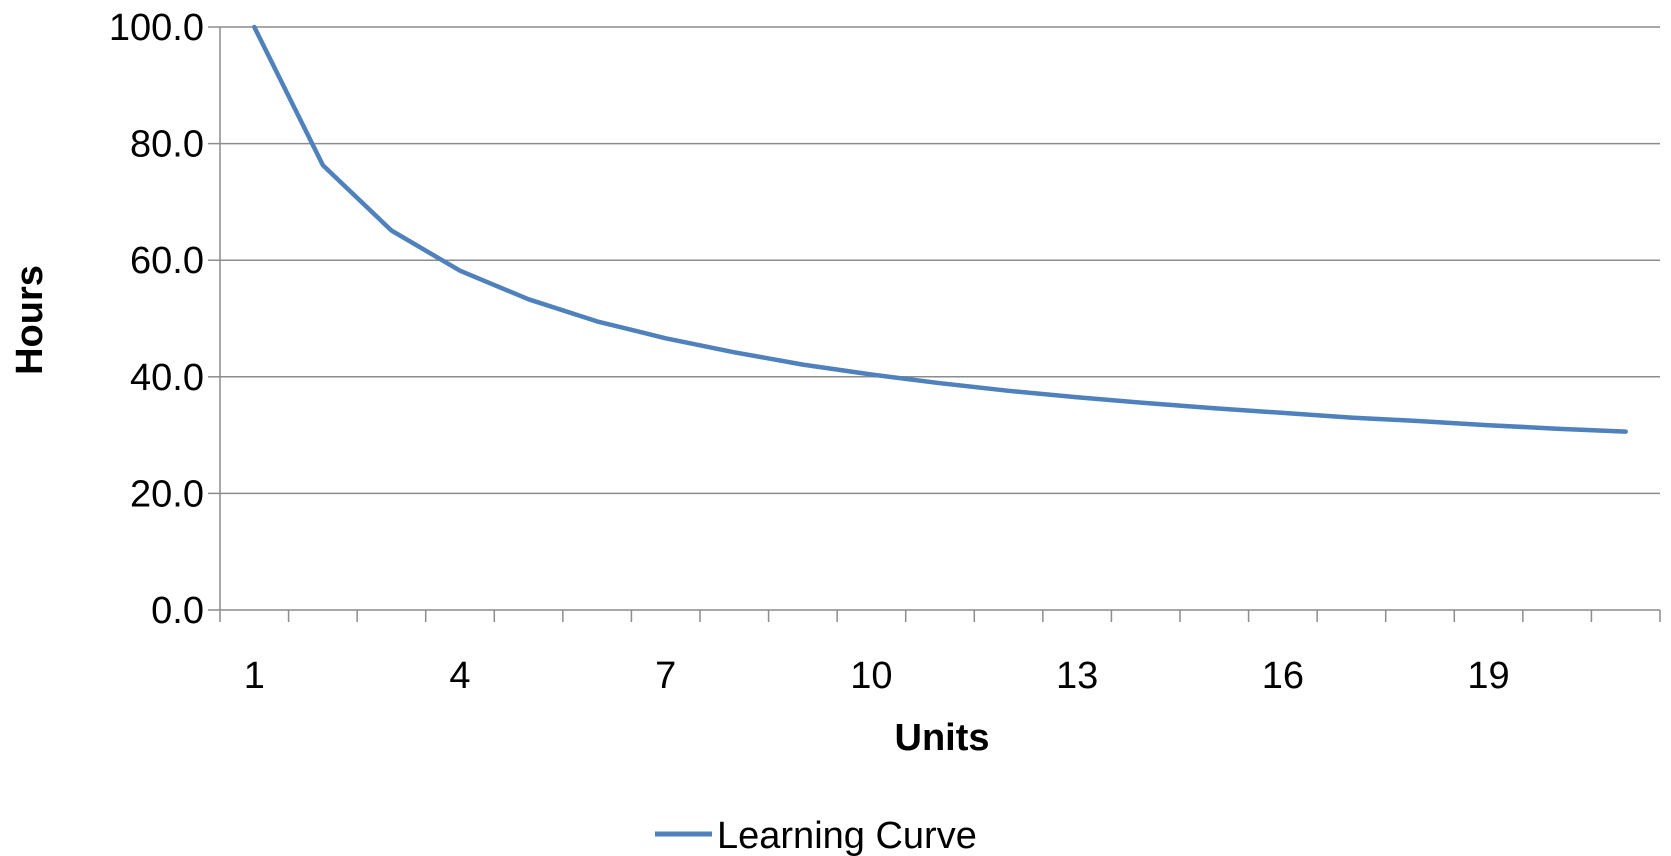  I want to click on legend-label: Learning Curve, so click(847, 835).